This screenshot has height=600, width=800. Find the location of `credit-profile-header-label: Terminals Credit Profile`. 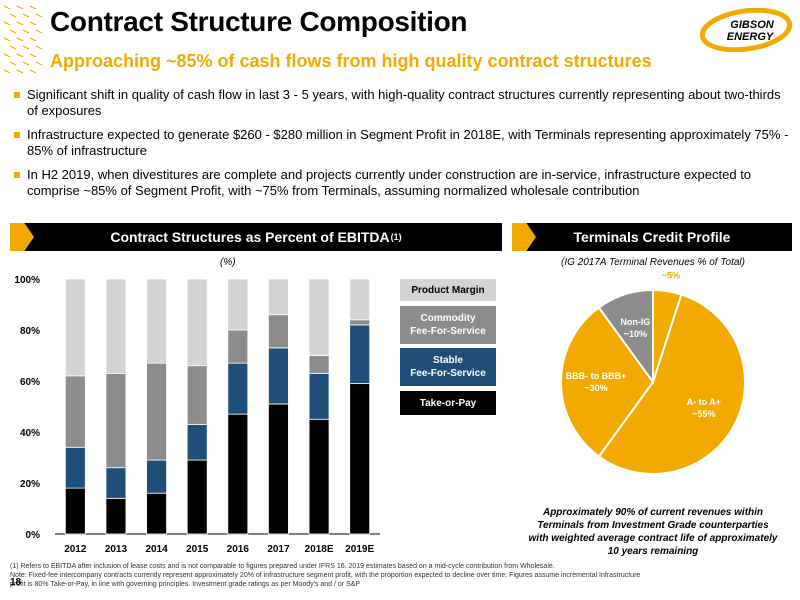

credit-profile-header-label: Terminals Credit Profile is located at coordinates (652, 237).